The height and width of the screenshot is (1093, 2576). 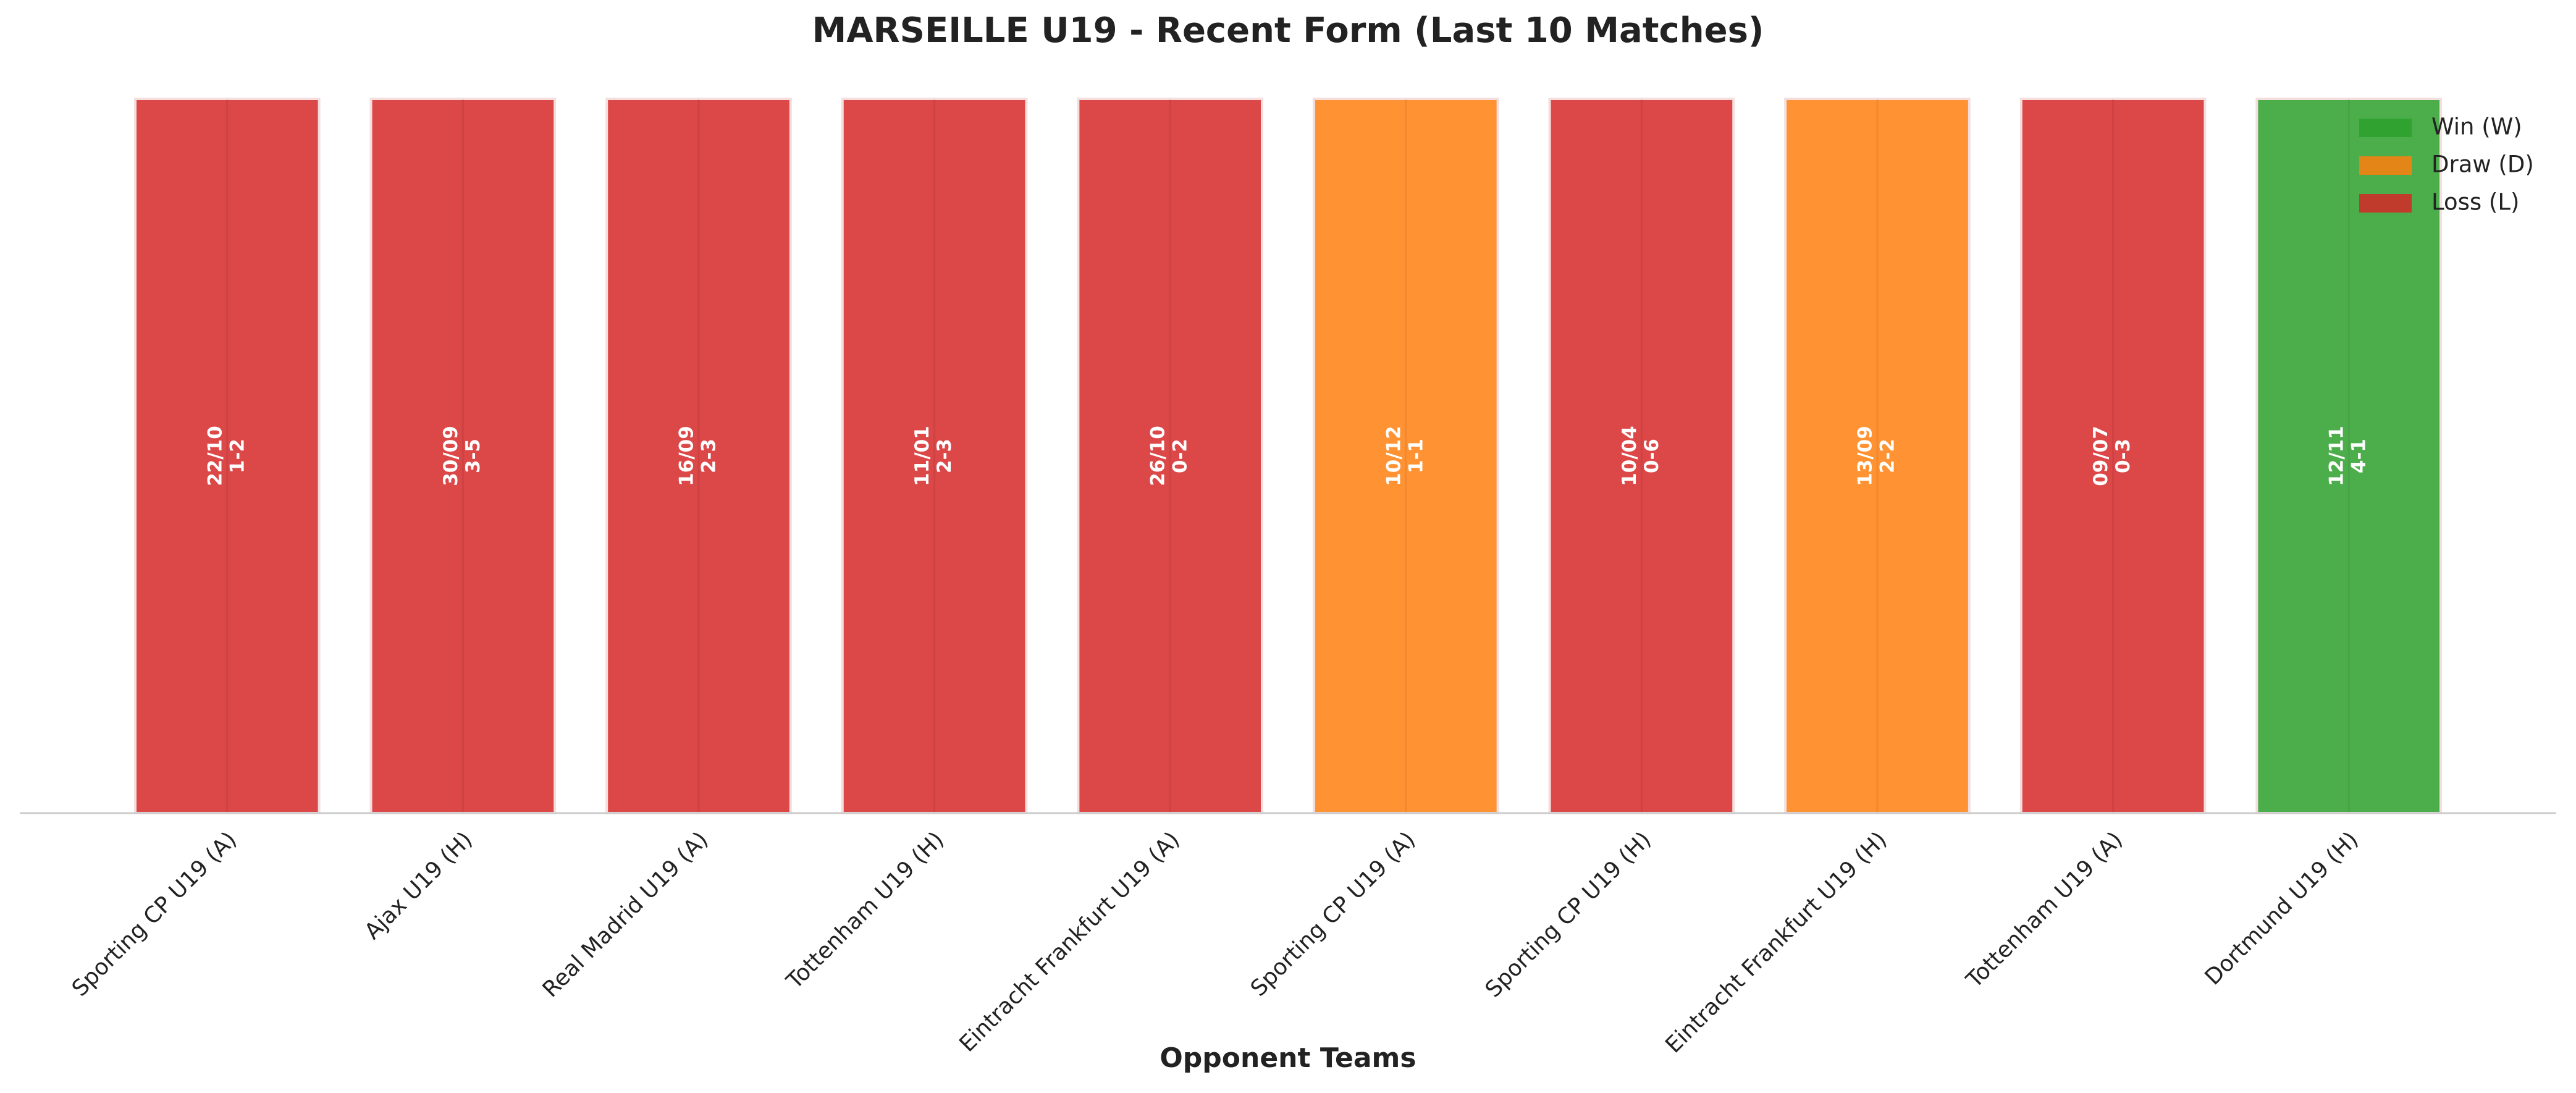 What do you see at coordinates (625, 915) in the screenshot?
I see `x-tick-label: Real Madrid U19 (A)` at bounding box center [625, 915].